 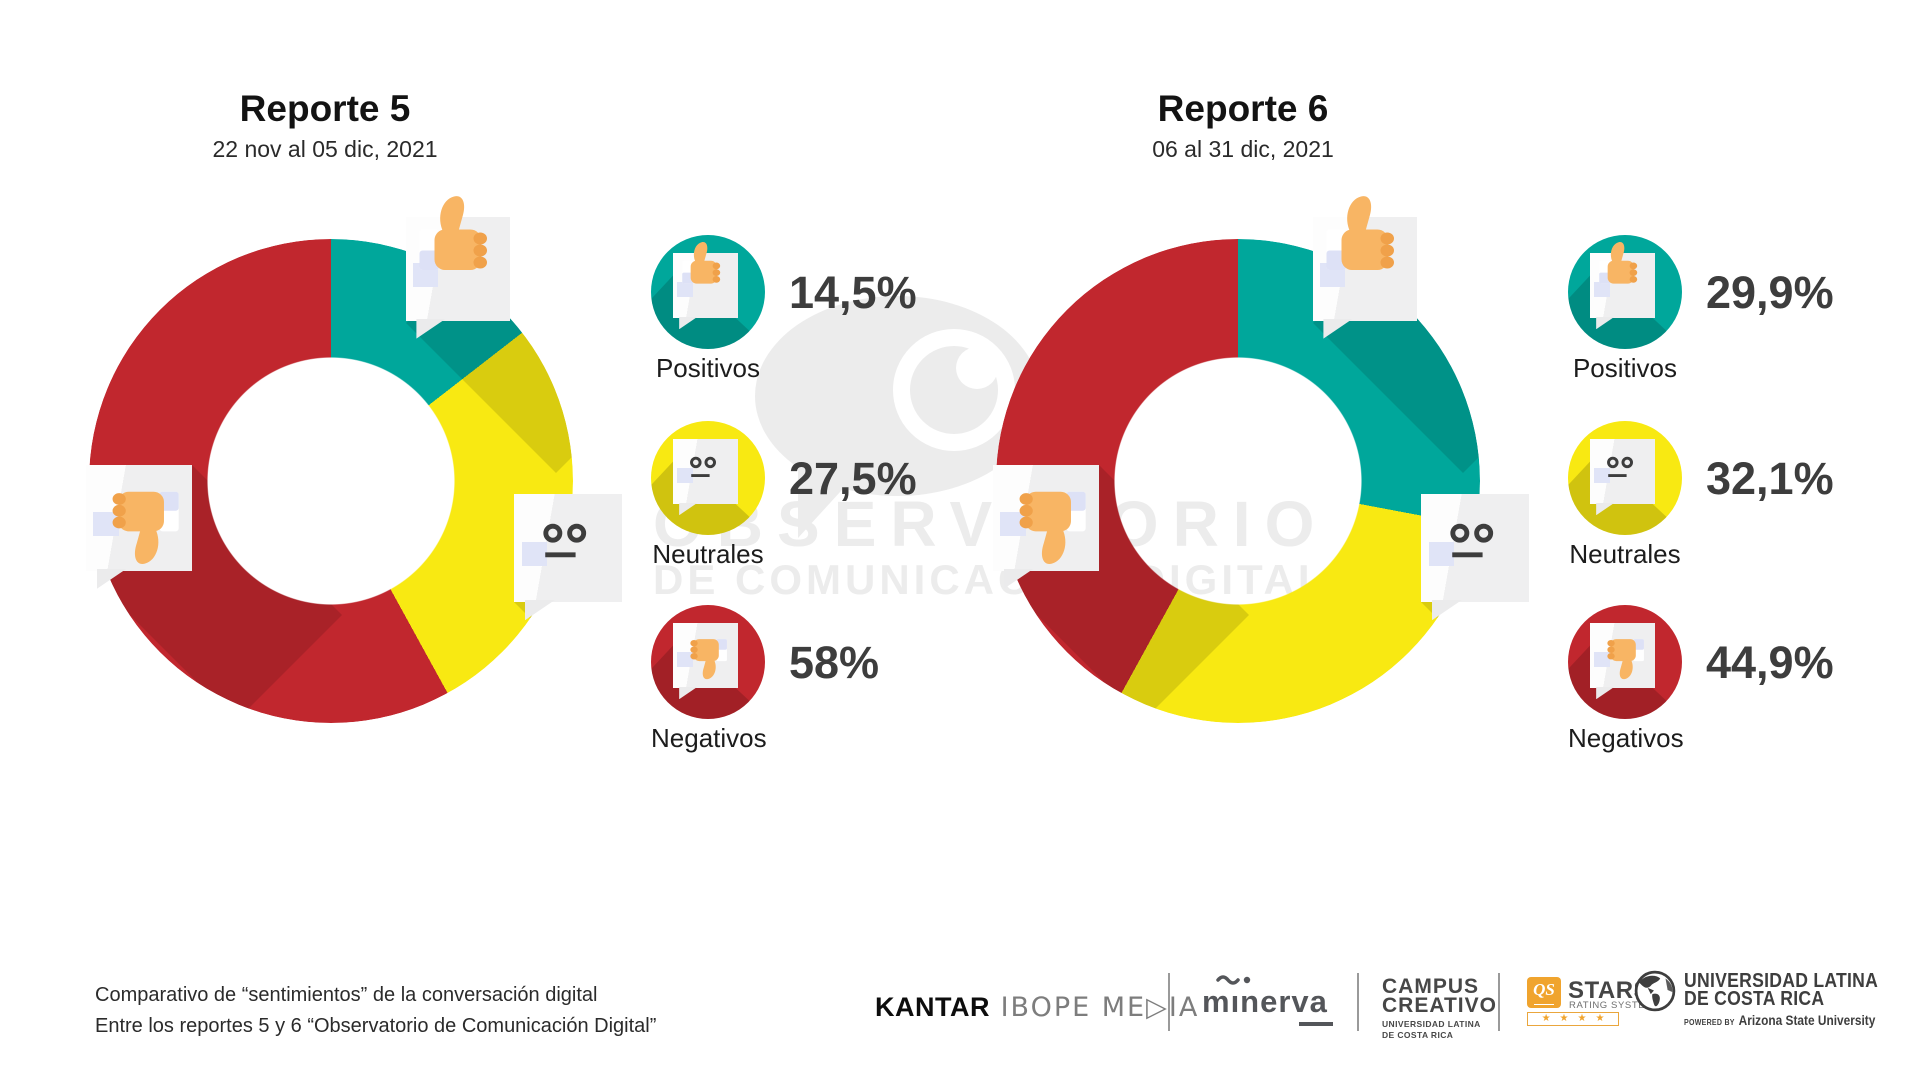 I want to click on legend-item-neutrales: 32,1% Neutrales, so click(x=1708, y=508).